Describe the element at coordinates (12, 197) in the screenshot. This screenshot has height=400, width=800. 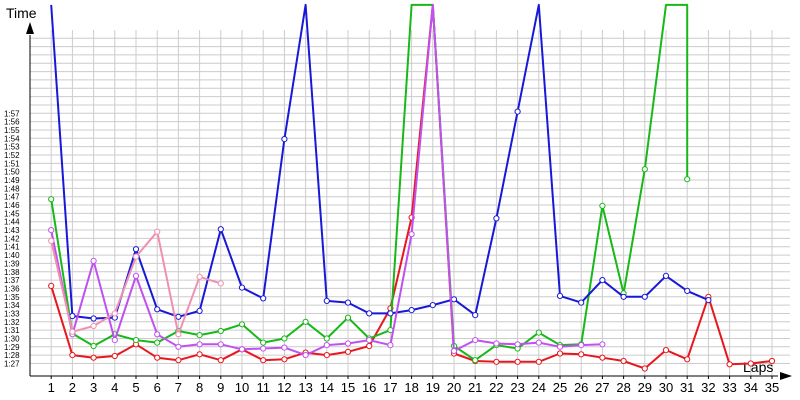
I see `y-tick-label: 1:47` at that location.